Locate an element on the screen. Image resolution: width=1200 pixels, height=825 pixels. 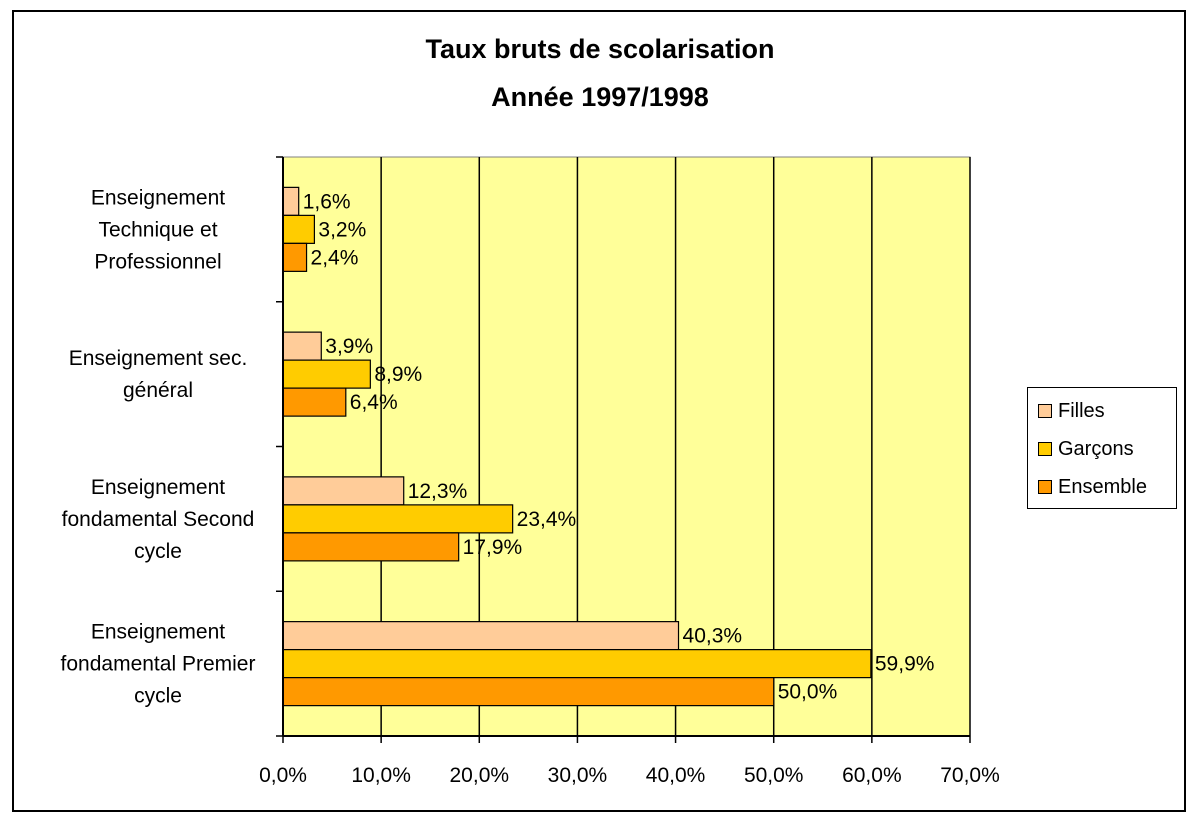
value-label: 8,9% is located at coordinates (398, 374).